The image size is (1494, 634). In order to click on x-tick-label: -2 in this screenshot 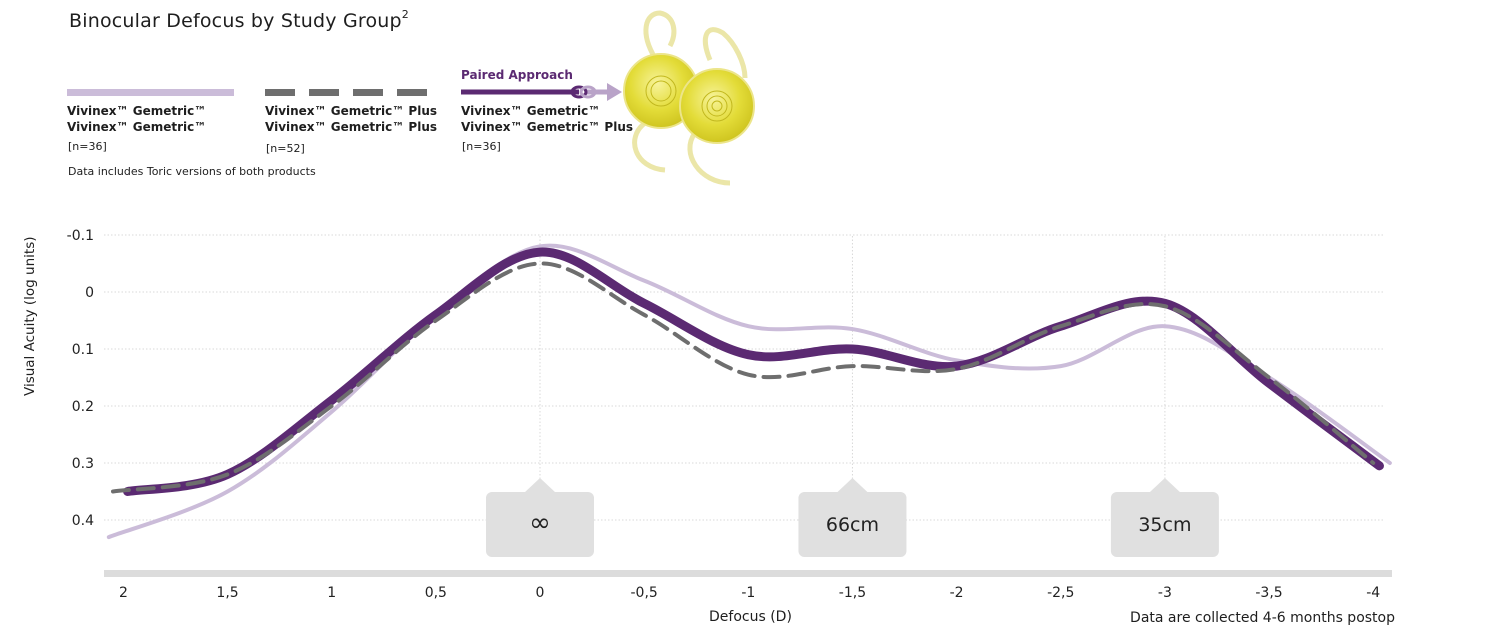, I will do `click(957, 593)`.